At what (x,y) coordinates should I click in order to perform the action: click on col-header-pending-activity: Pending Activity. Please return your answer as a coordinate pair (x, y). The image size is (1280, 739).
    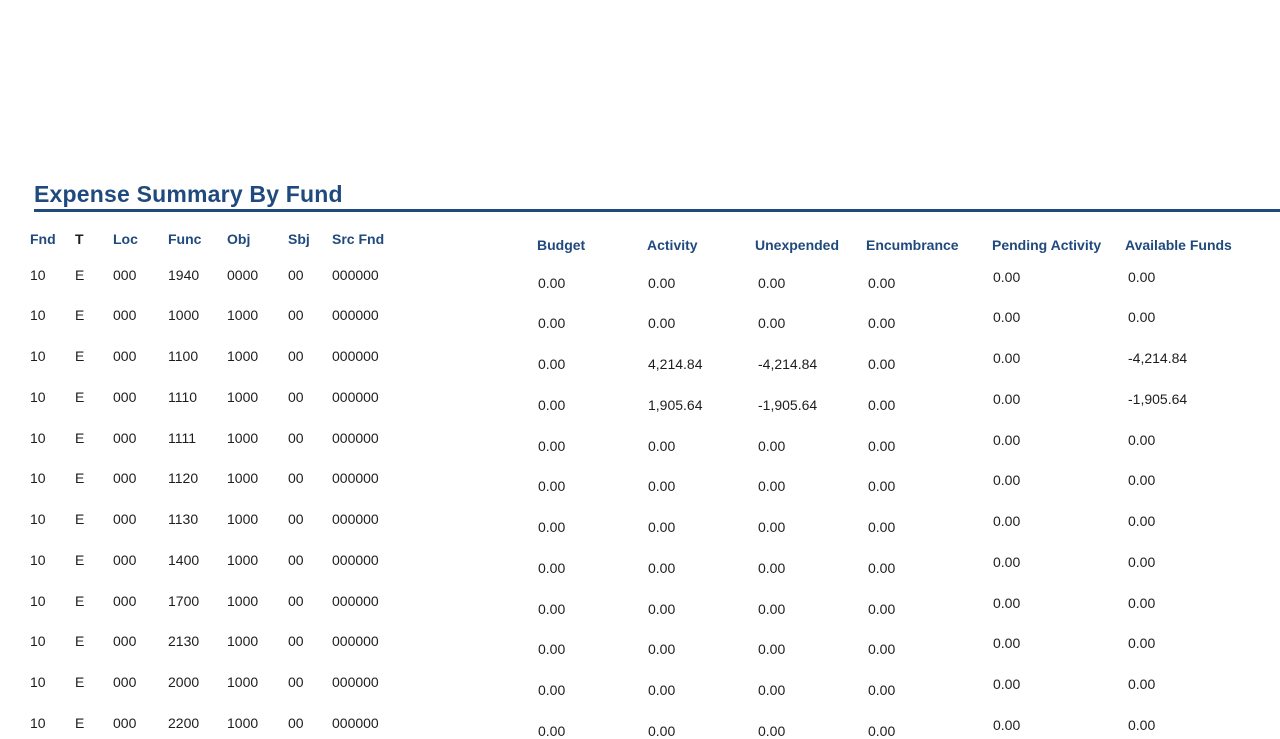
    Looking at the image, I should click on (1047, 245).